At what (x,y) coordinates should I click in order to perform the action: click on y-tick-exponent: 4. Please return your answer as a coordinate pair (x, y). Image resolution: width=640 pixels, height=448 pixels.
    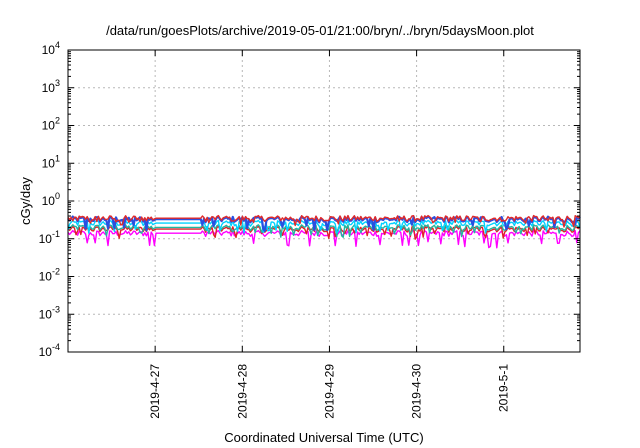
    Looking at the image, I should click on (57, 45).